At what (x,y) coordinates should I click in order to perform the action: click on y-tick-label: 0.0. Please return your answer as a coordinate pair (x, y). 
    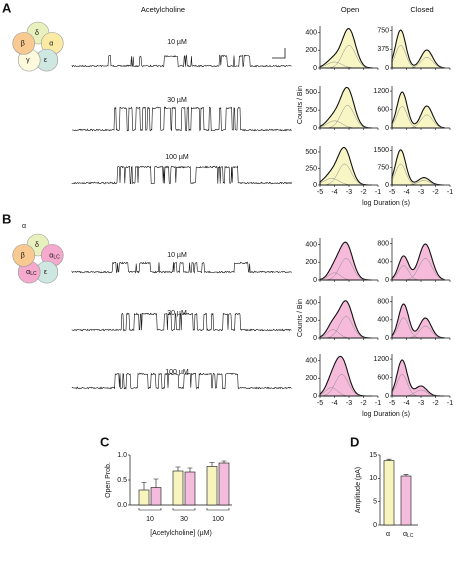
    Looking at the image, I should click on (122, 505).